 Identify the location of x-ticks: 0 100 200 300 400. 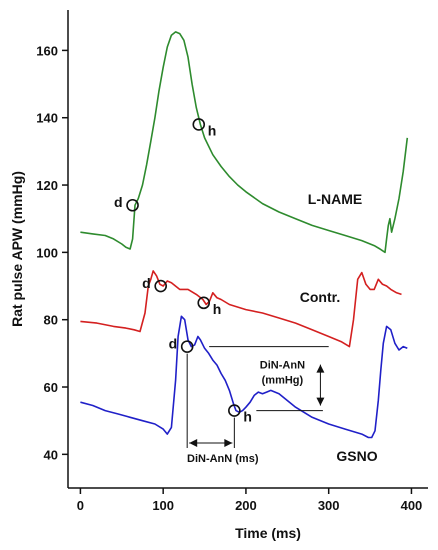
(250, 500).